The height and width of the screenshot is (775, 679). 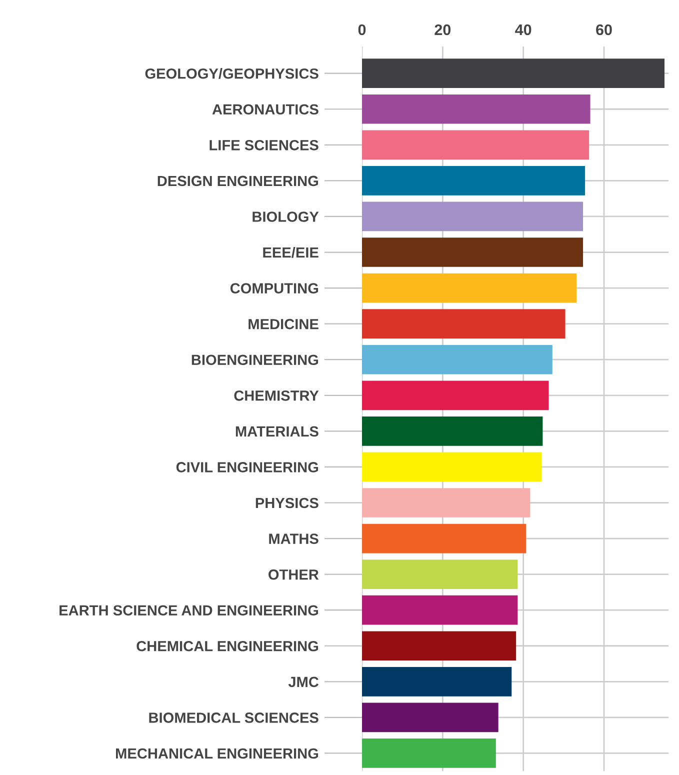 What do you see at coordinates (290, 252) in the screenshot?
I see `y-tick-label: EEE/EIE` at bounding box center [290, 252].